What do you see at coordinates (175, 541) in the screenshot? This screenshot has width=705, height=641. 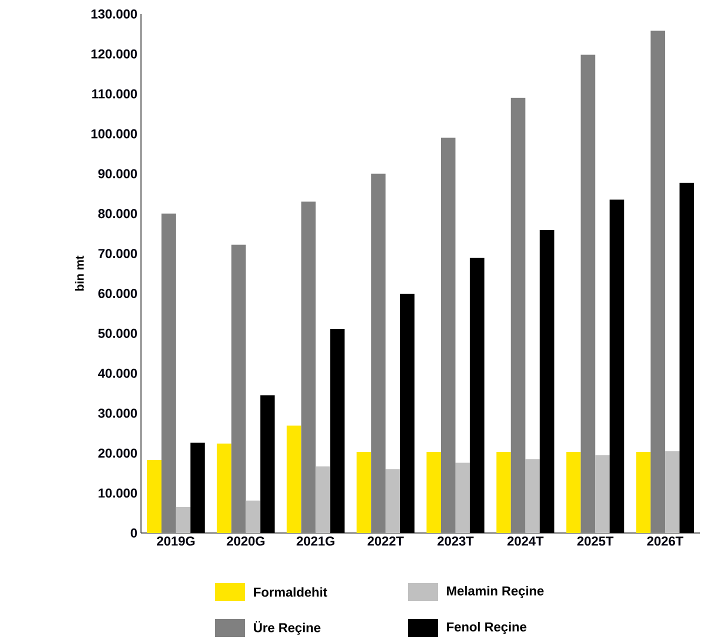 I see `x-tick-label: 2019G` at bounding box center [175, 541].